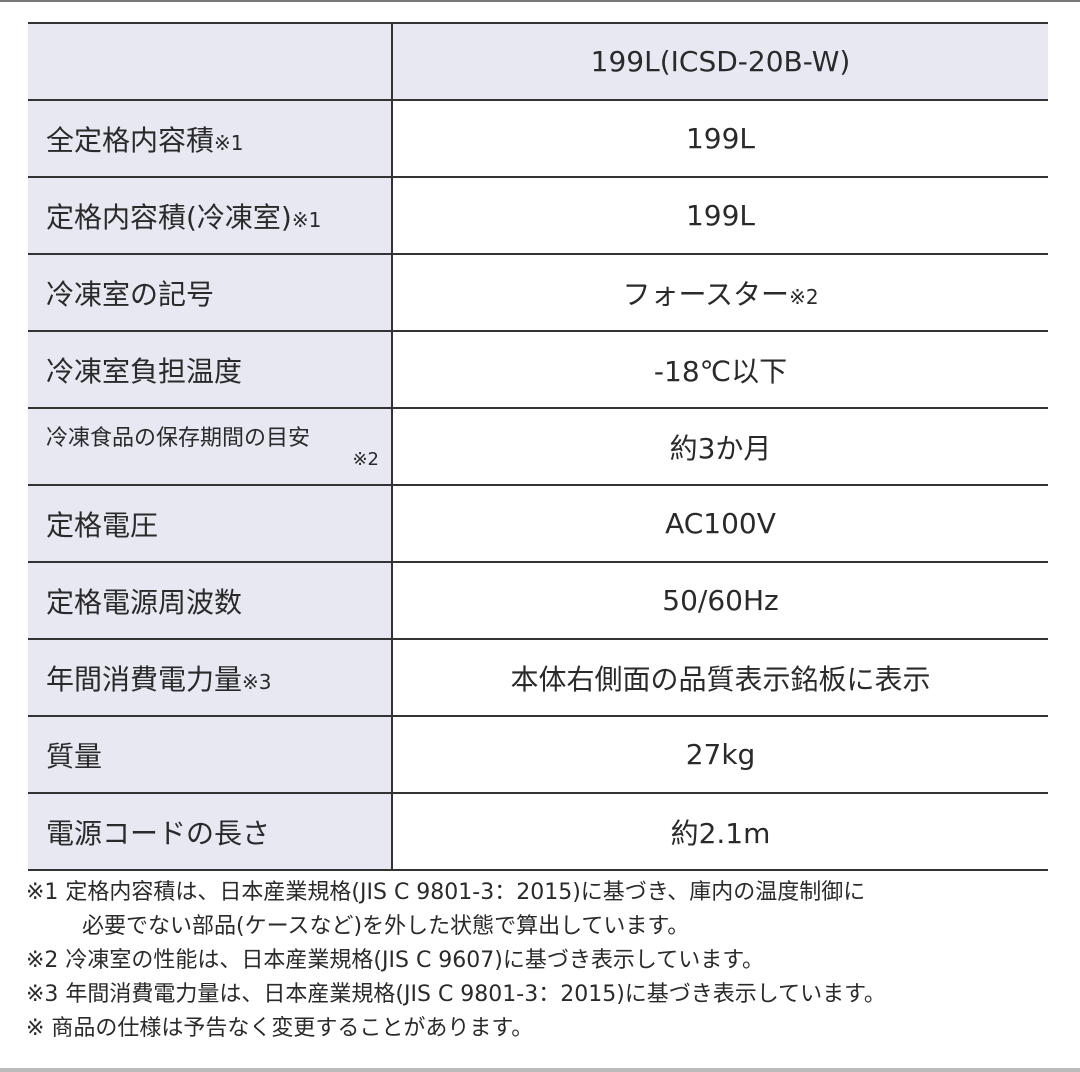  What do you see at coordinates (130, 294) in the screenshot?
I see `label-text: 冷凍室の記号` at bounding box center [130, 294].